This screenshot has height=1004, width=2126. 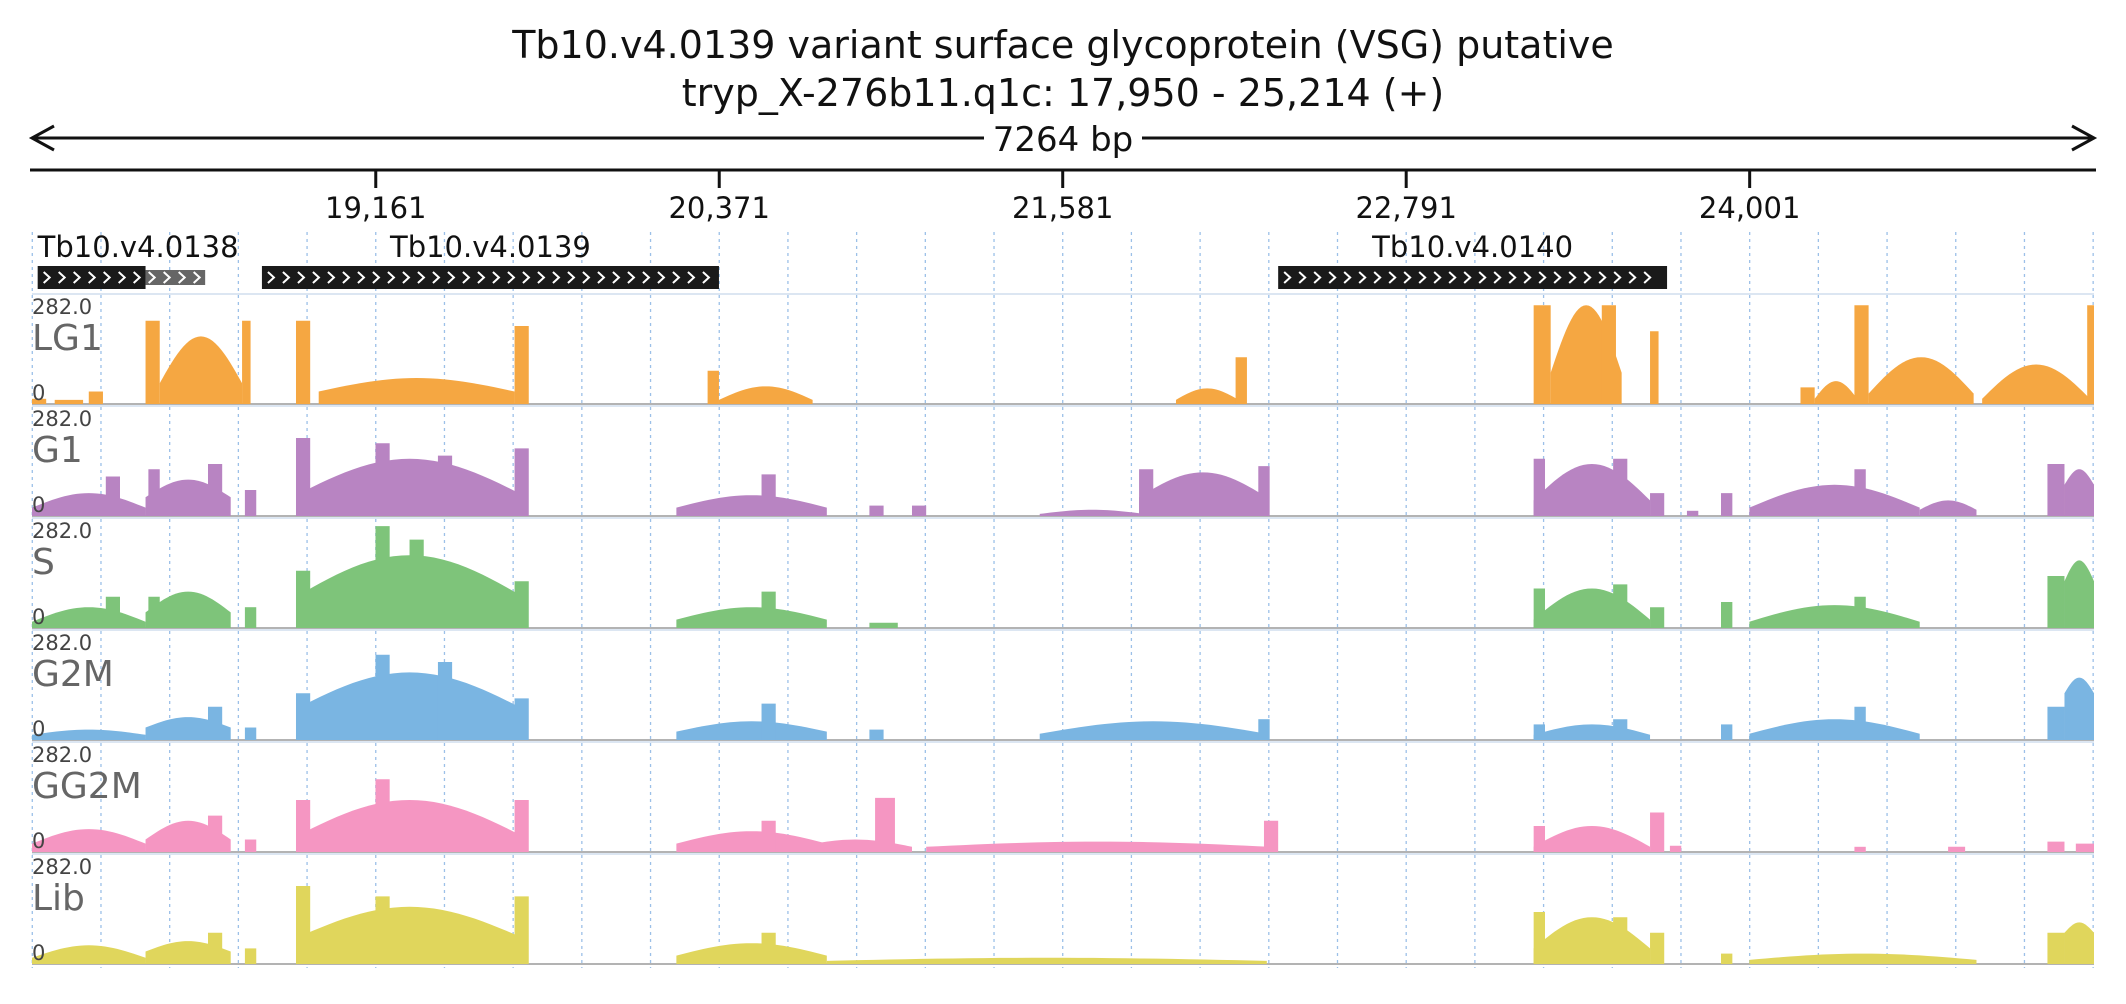 I want to click on track-name-label: GG2M, so click(x=87, y=786).